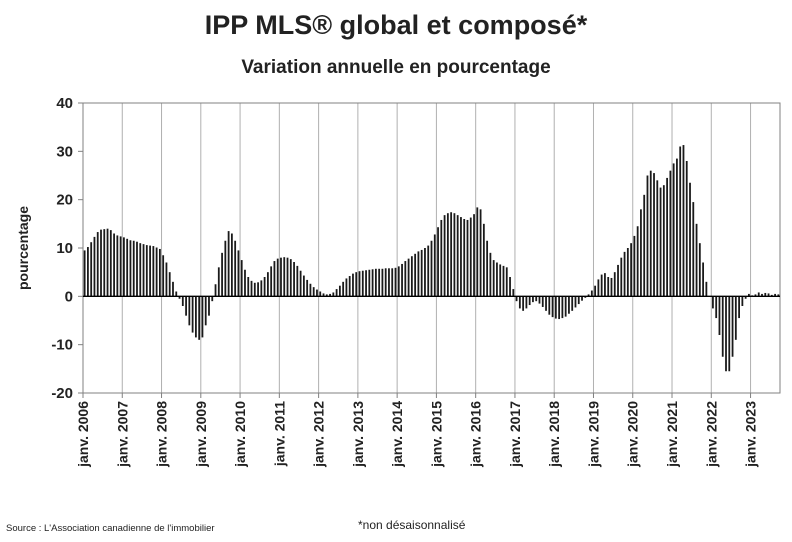  What do you see at coordinates (122, 434) in the screenshot?
I see `x-tick-label: janv. 2007` at bounding box center [122, 434].